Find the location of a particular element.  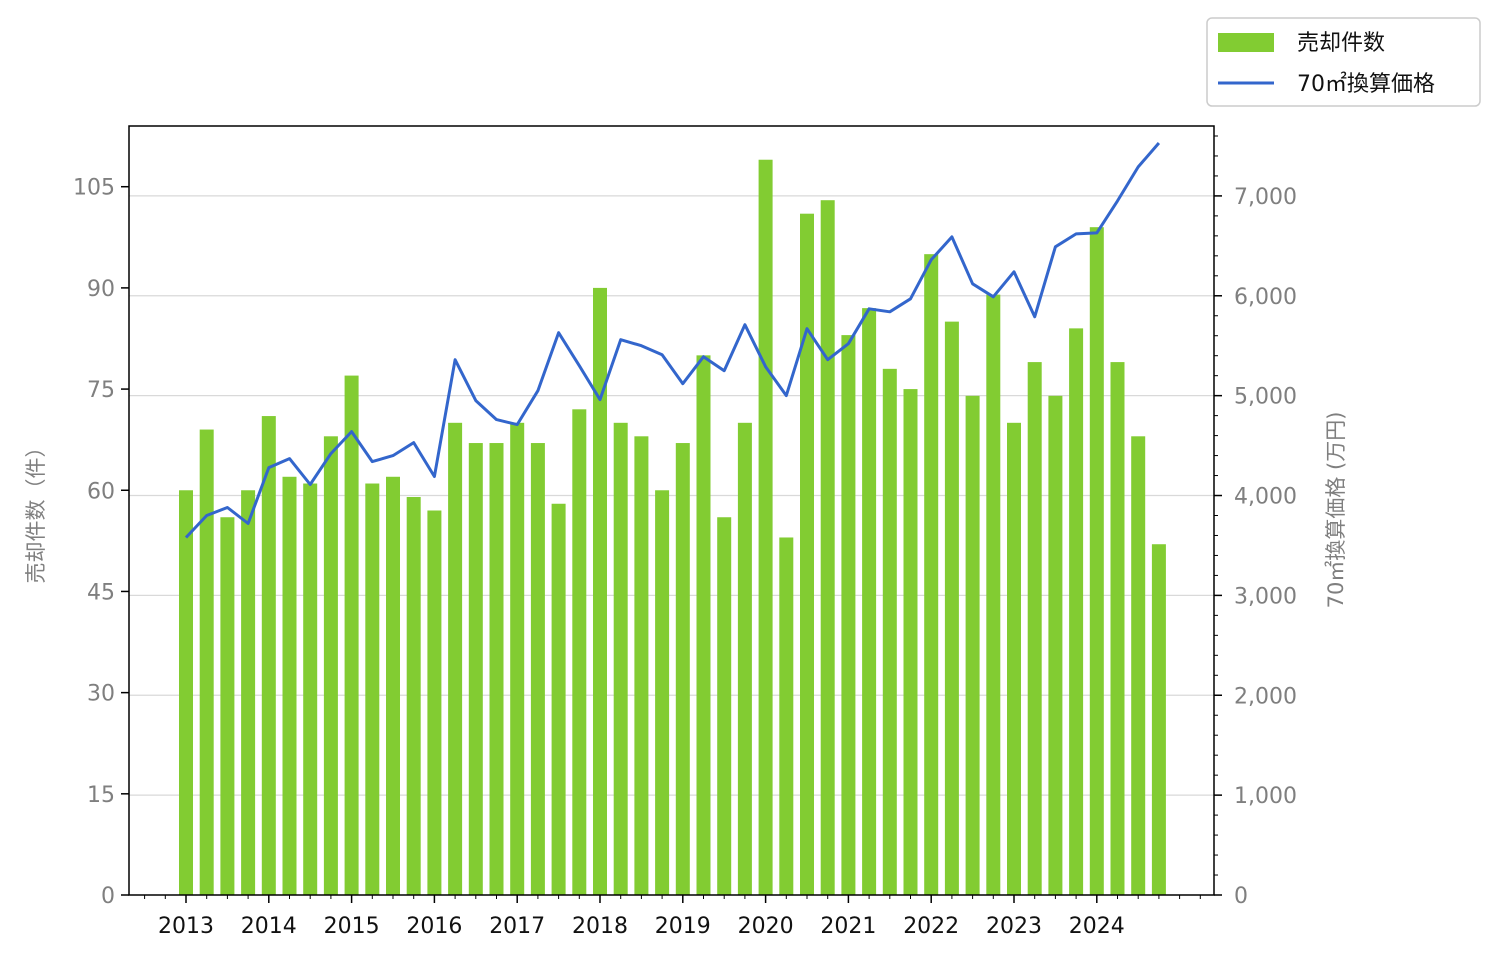

x-tick-label: 2023 is located at coordinates (1014, 926).